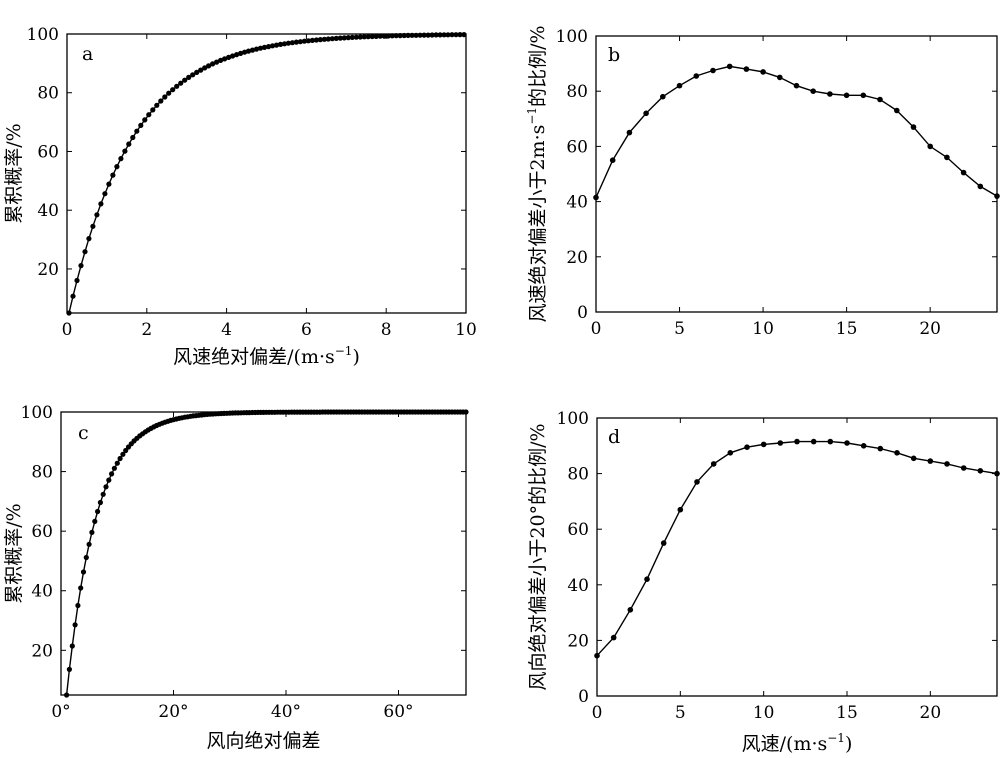  Describe the element at coordinates (764, 713) in the screenshot. I see `panel-d-x-tick-label: 10` at that location.